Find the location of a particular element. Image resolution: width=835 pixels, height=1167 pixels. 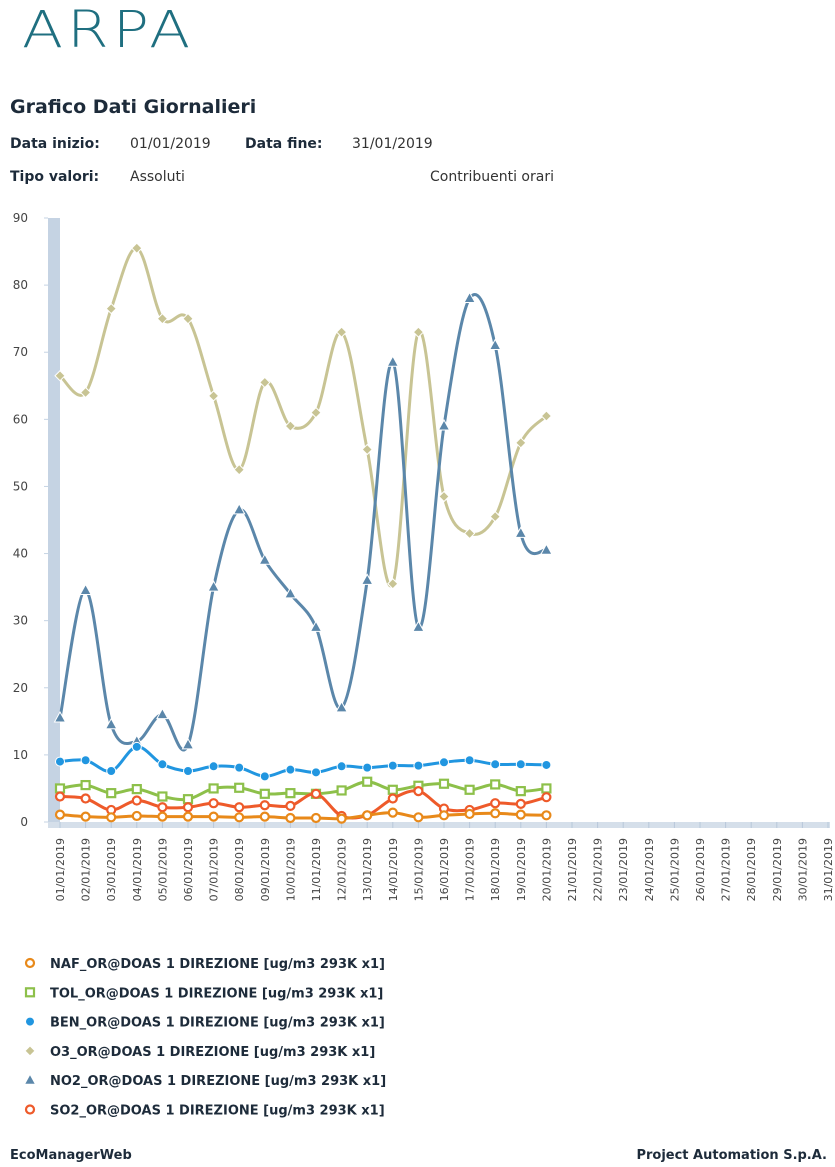

x-tick-label: 04/01/2019 is located at coordinates (137, 869).